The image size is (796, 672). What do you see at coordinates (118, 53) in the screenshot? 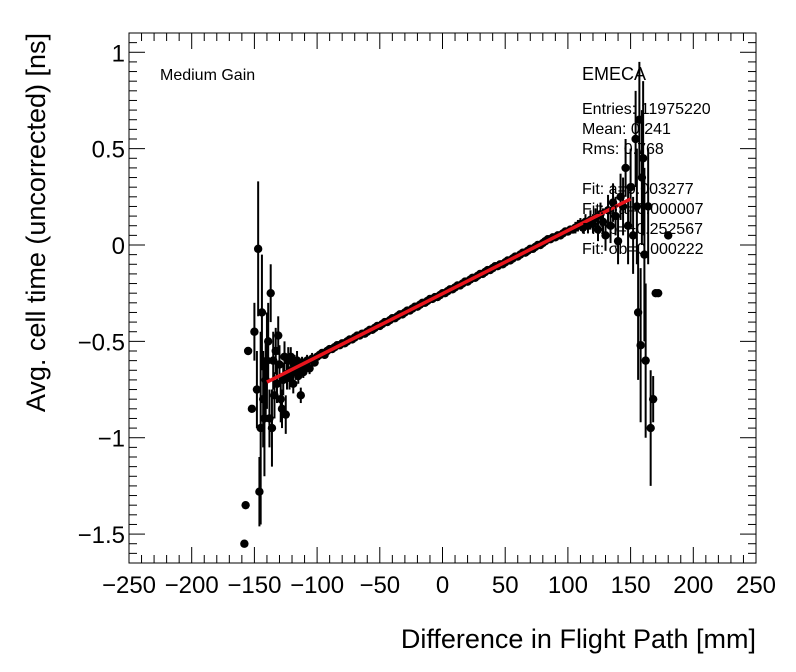
I see `y-tick-label: 1` at bounding box center [118, 53].